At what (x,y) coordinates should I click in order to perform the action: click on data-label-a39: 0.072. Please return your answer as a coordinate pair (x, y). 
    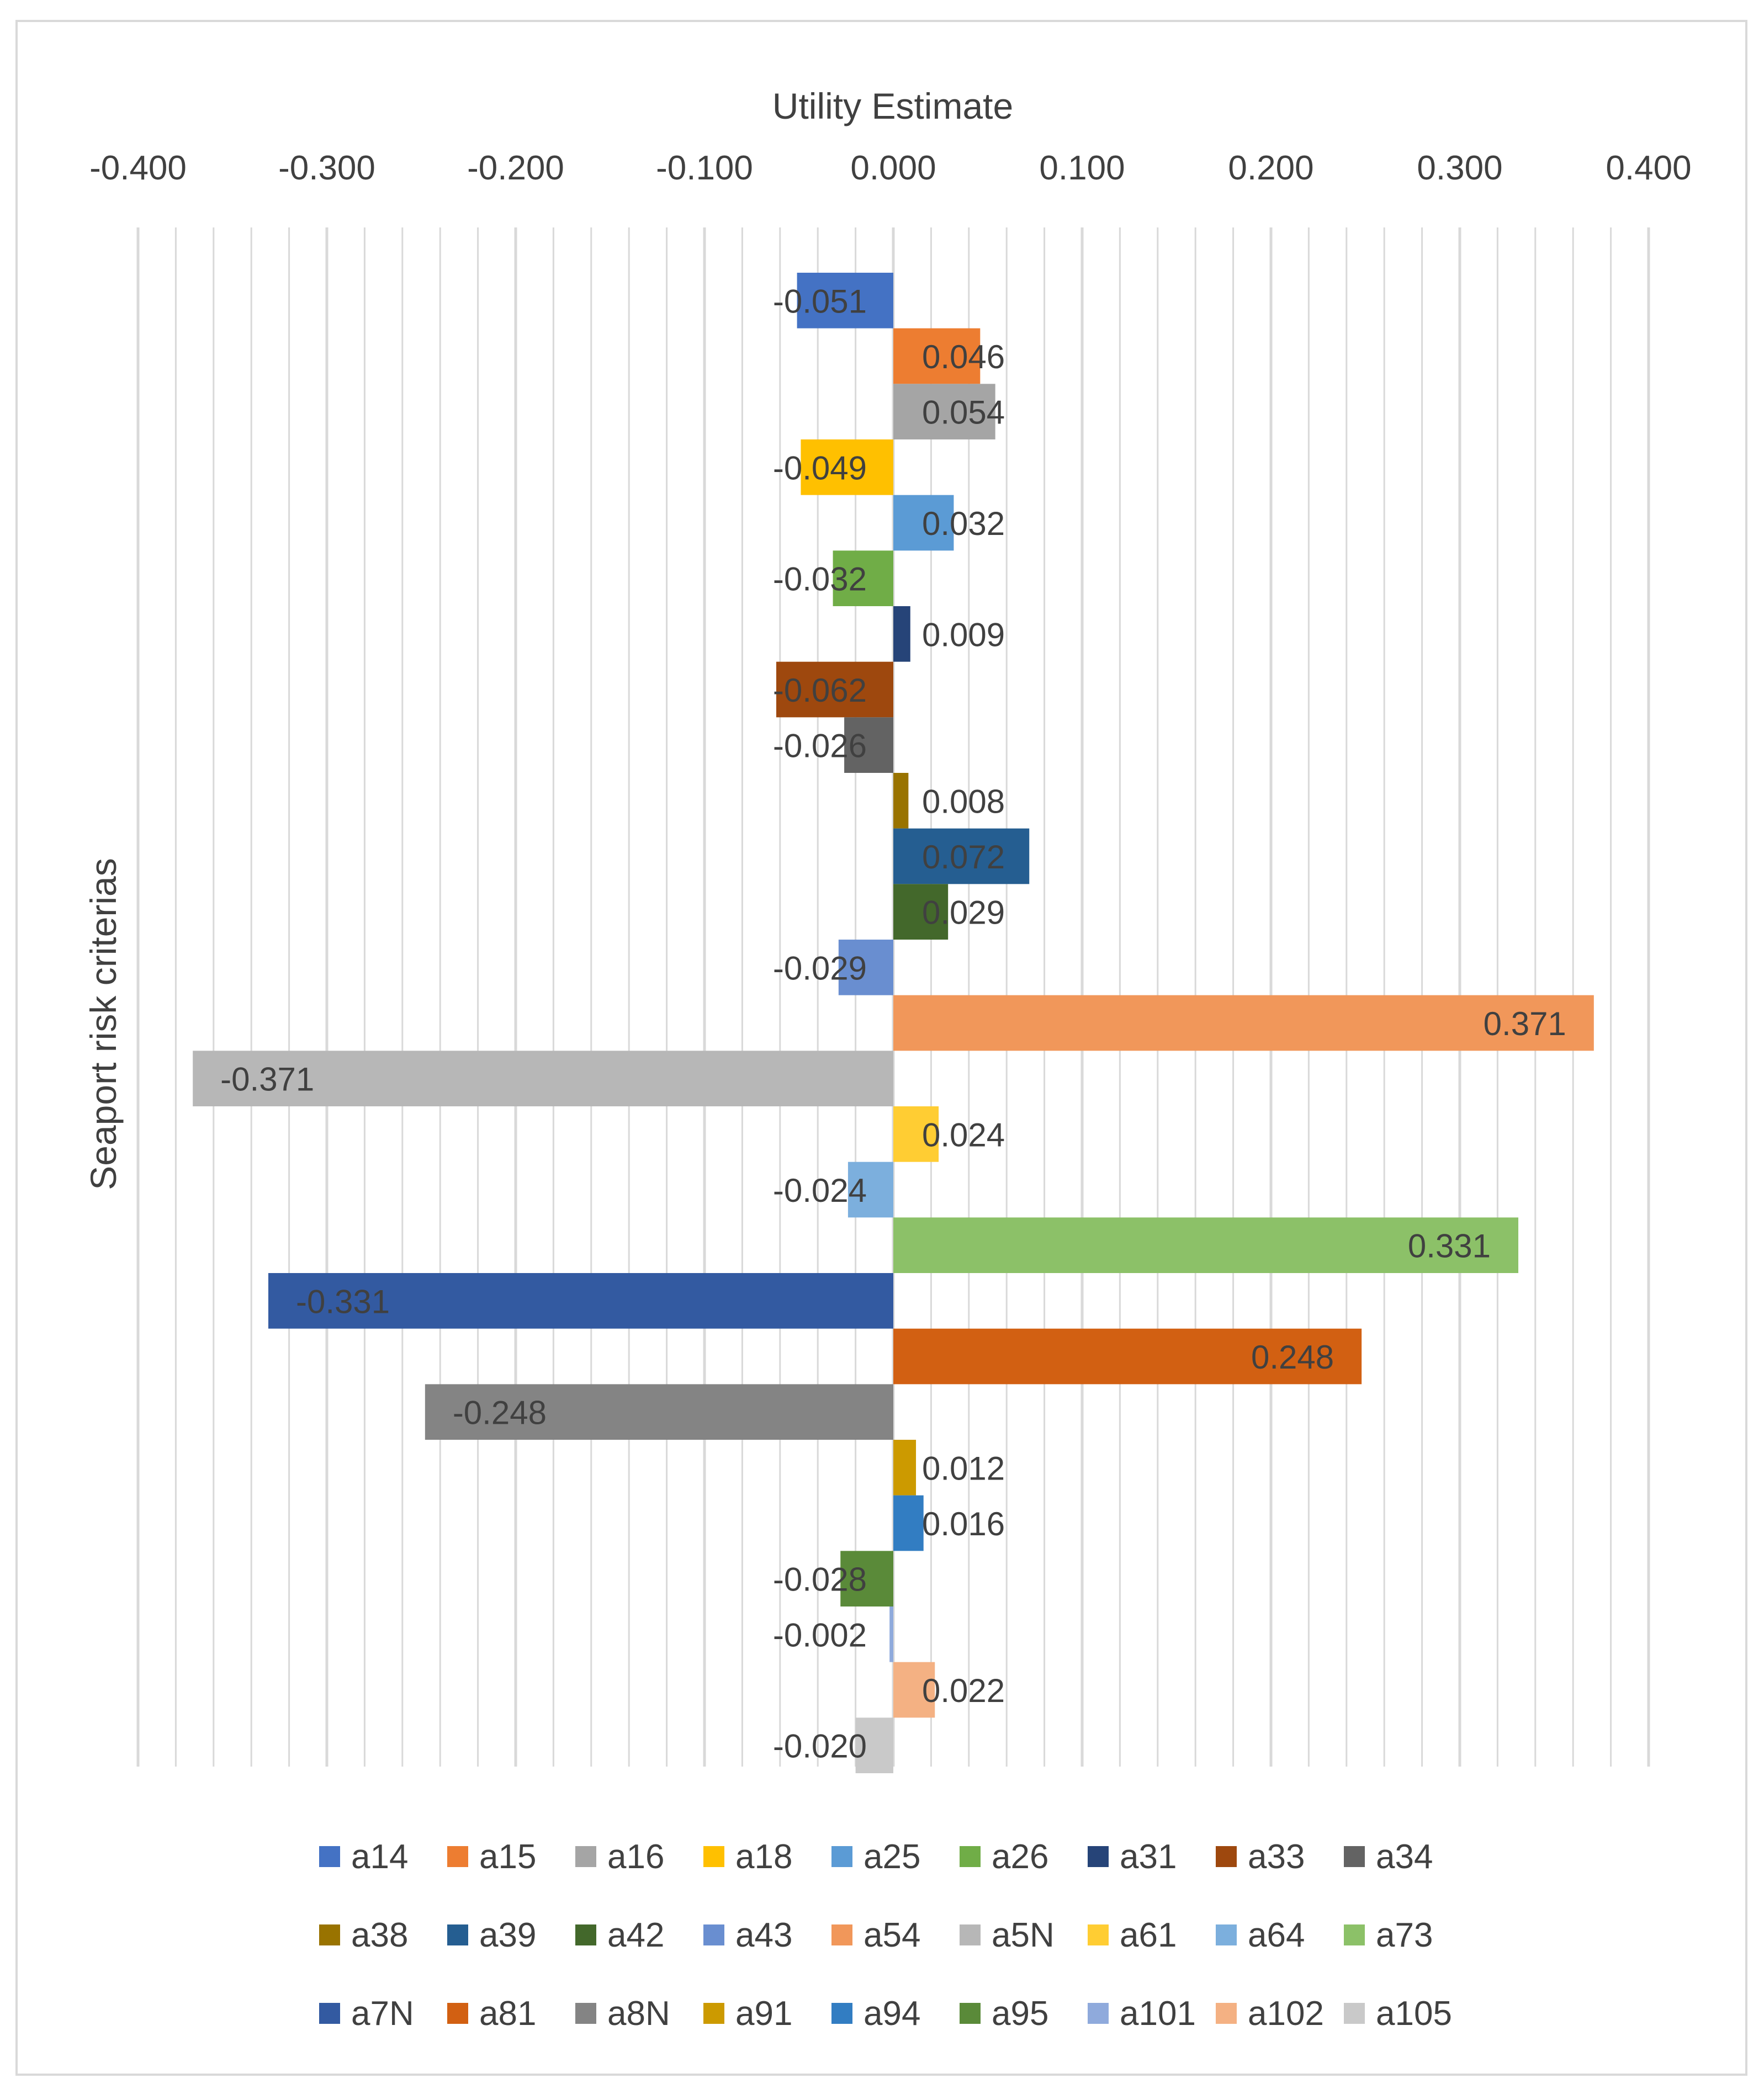
    Looking at the image, I should click on (964, 857).